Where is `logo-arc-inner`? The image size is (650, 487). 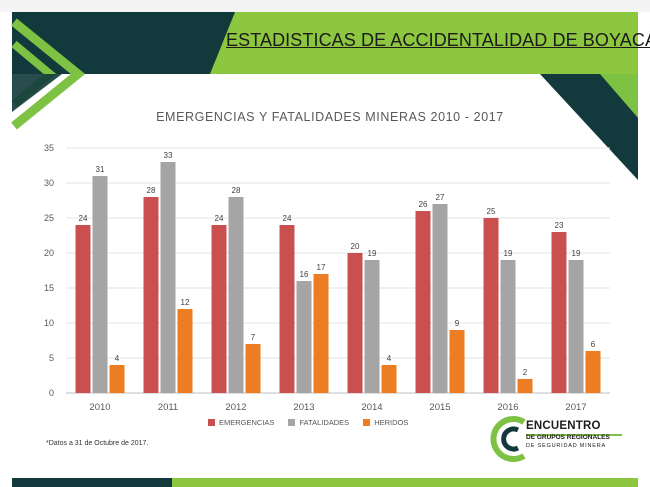 logo-arc-inner is located at coordinates (510, 439).